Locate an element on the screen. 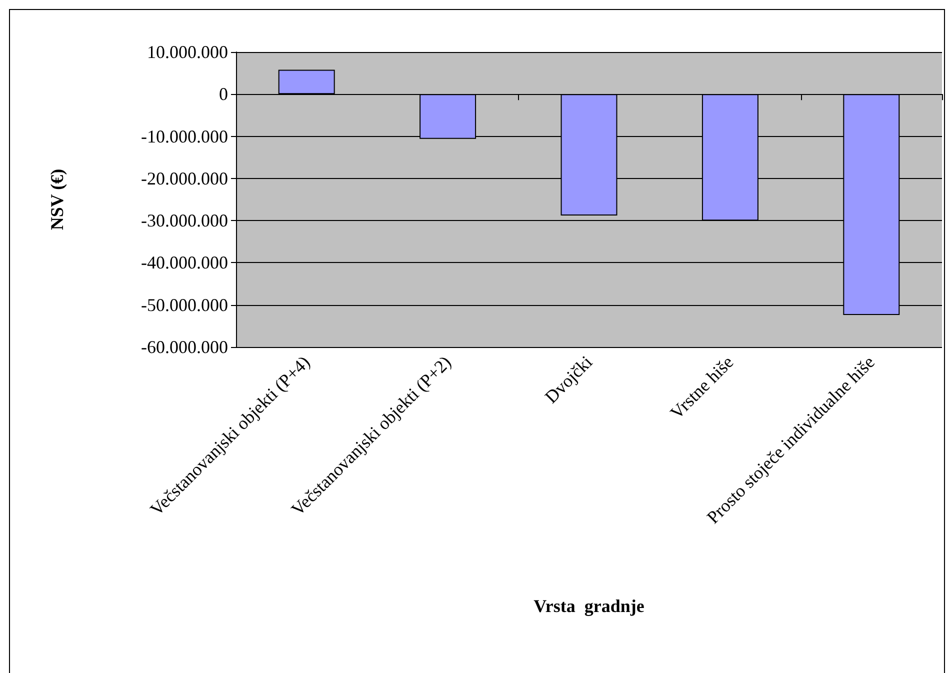 This screenshot has height=673, width=946. y-tick-label: -30.000.000 is located at coordinates (184, 220).